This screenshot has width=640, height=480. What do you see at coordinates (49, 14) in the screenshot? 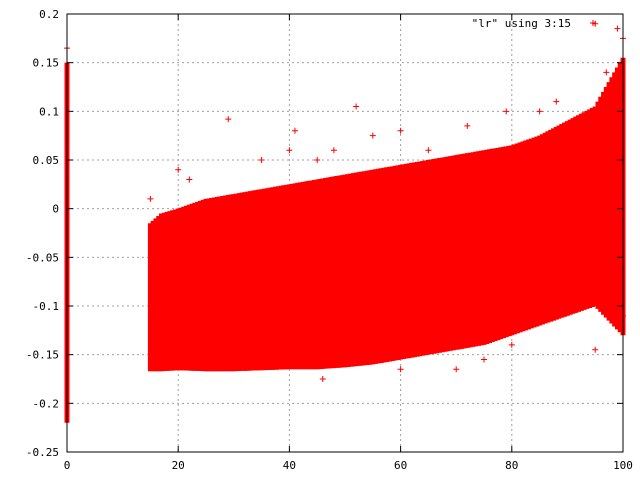
I see `y-tick-label: 0.2` at bounding box center [49, 14].